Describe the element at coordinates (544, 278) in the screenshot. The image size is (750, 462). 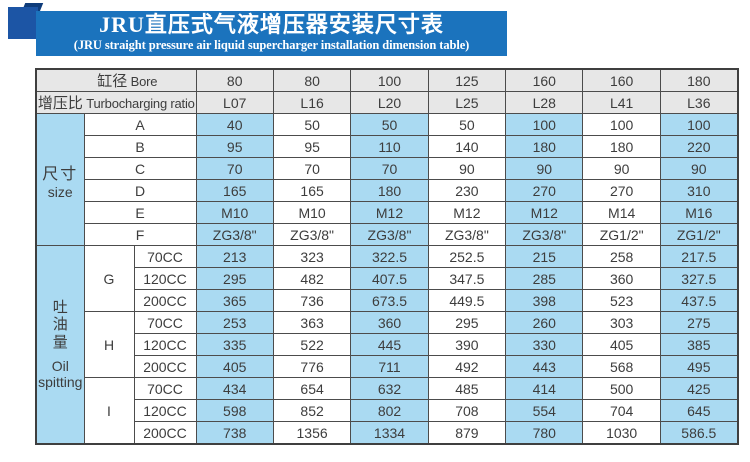
I see `data-cell: 285` at that location.